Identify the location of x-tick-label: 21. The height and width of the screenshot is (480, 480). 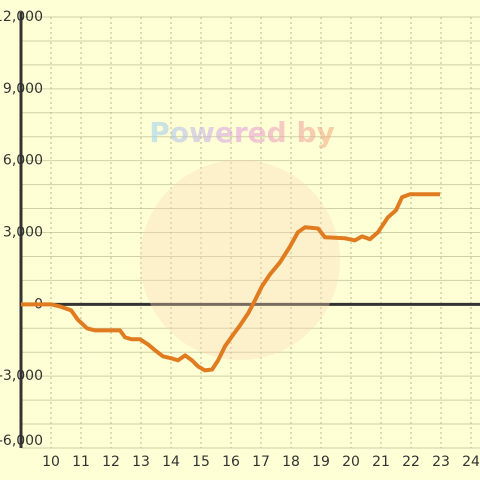
(381, 462).